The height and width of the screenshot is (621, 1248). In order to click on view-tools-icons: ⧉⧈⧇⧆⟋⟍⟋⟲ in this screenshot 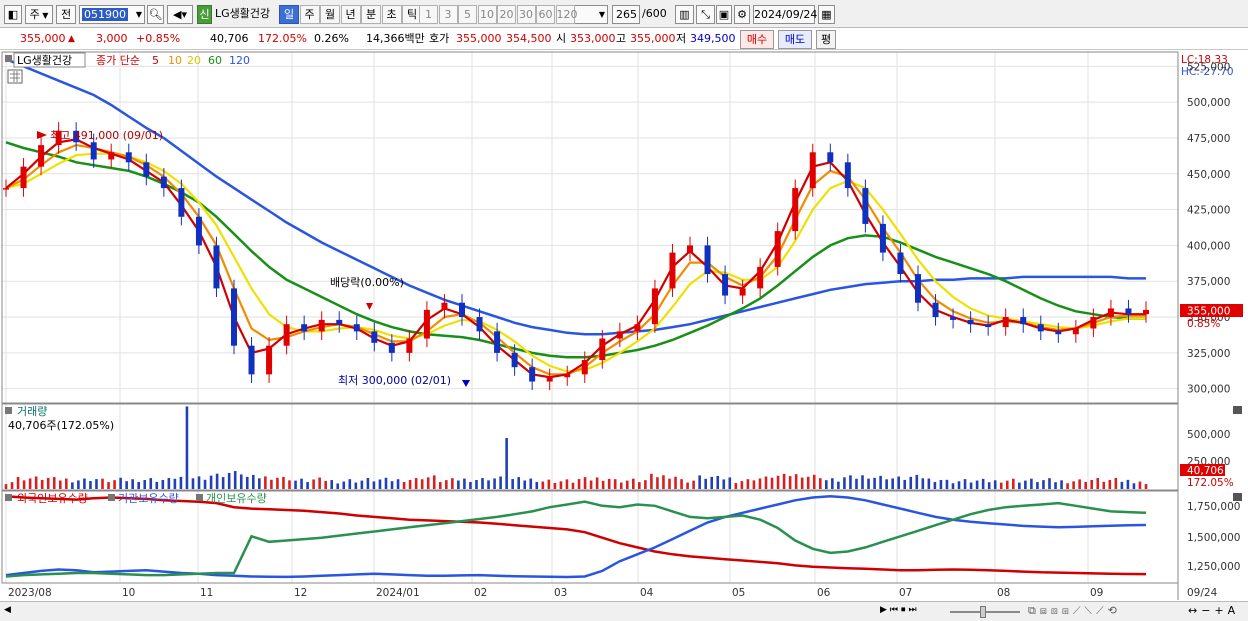, I will do `click(1074, 610)`.